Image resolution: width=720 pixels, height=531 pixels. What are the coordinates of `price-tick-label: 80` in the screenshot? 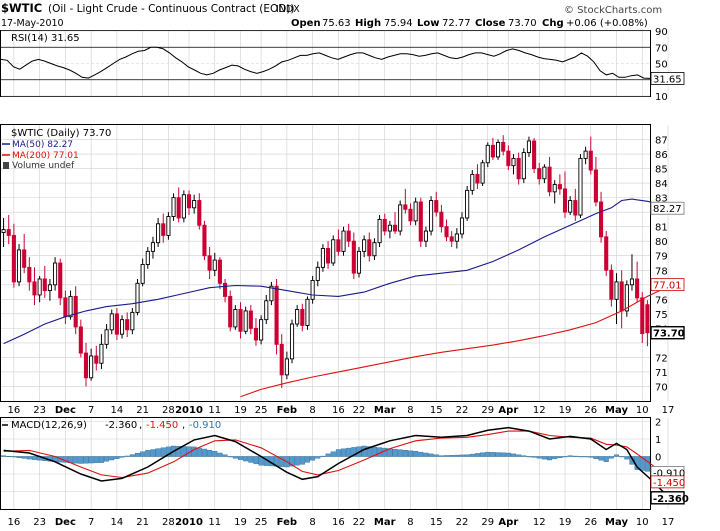 It's located at (661, 242).